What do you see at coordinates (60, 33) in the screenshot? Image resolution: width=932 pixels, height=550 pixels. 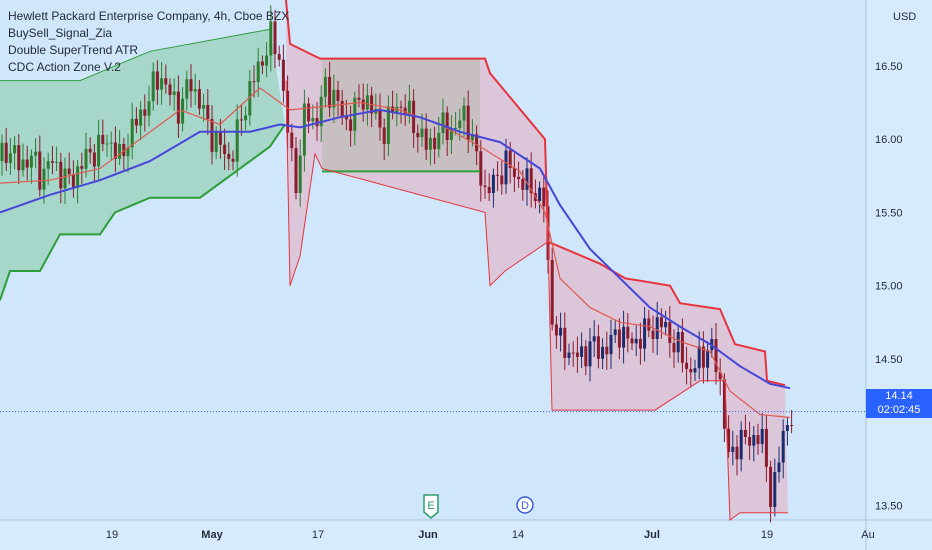 I see `indicator-buysell: BuySell_Signal_Zia` at bounding box center [60, 33].